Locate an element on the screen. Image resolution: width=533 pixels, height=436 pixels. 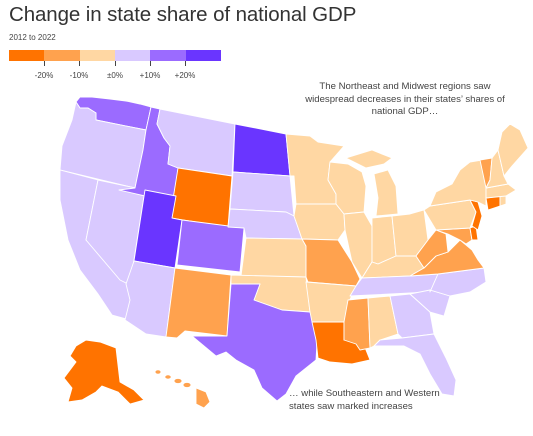
state-ME is located at coordinates (513, 150).